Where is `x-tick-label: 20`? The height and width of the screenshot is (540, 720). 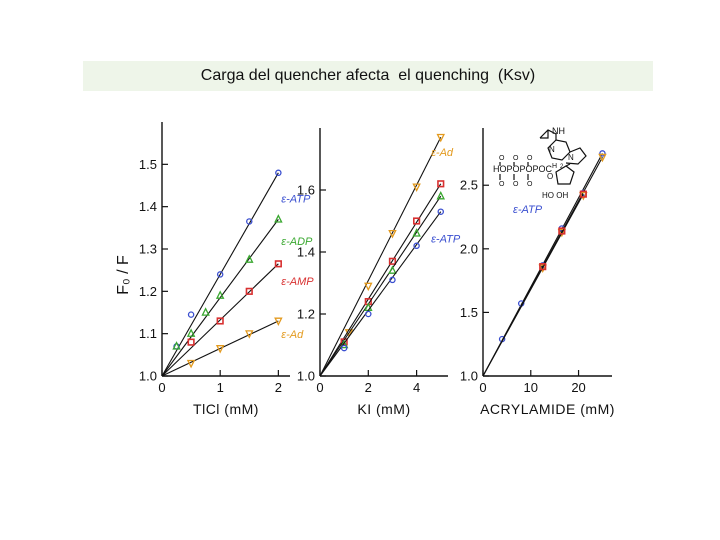 x-tick-label: 20 is located at coordinates (578, 387).